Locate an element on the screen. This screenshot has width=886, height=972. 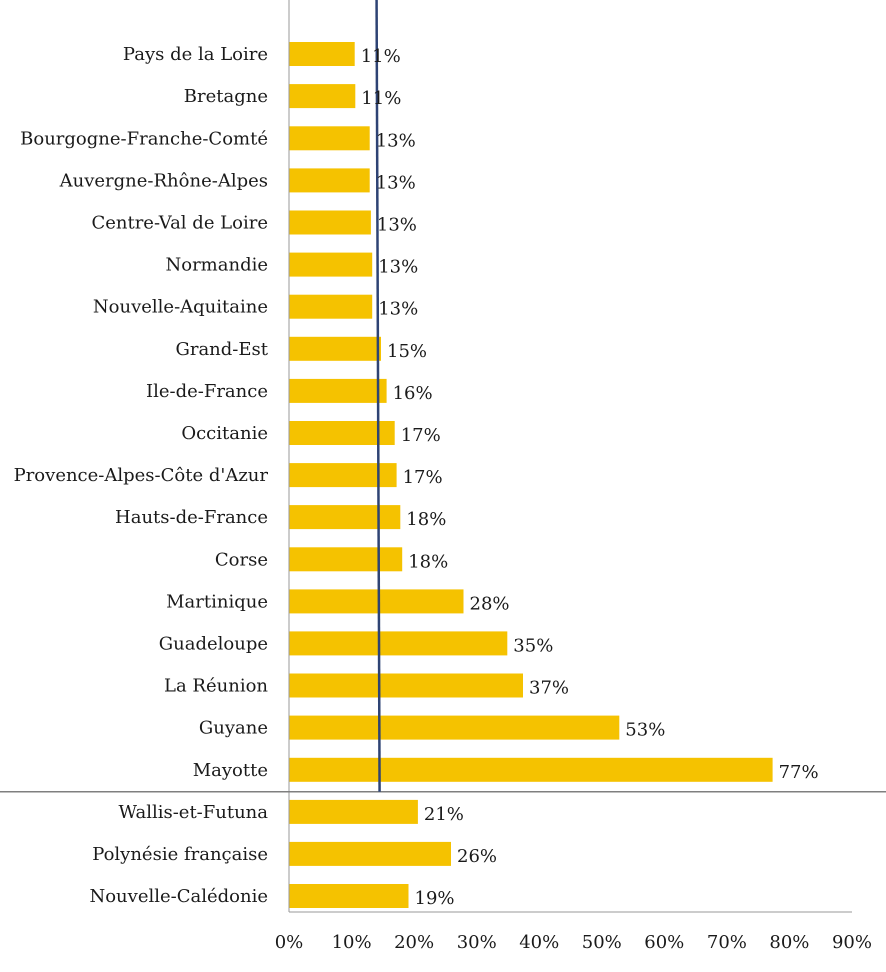
x-tick-label-7: 70% is located at coordinates (727, 942).